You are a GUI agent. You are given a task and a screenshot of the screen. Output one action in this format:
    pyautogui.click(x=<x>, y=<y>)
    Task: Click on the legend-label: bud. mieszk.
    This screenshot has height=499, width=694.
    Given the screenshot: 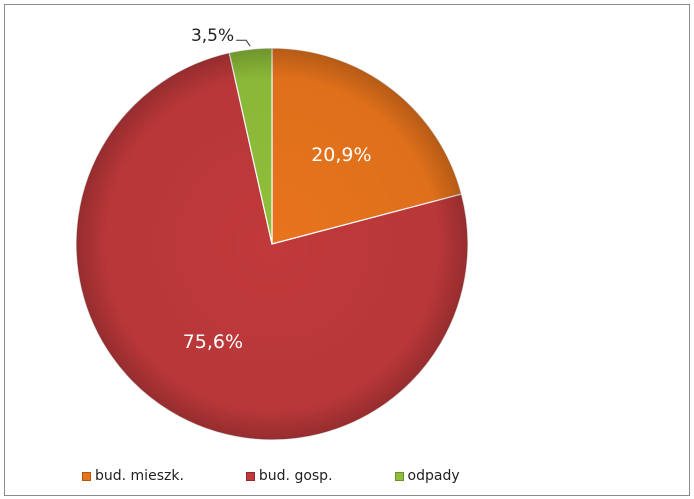 What is the action you would take?
    pyautogui.click(x=139, y=476)
    